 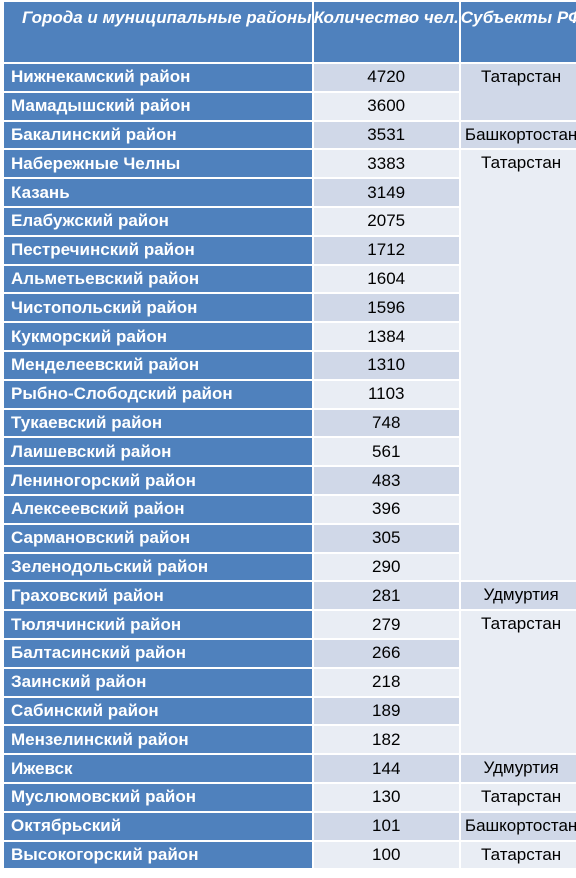 I want to click on row-name: Алексеевский район, so click(x=158, y=509).